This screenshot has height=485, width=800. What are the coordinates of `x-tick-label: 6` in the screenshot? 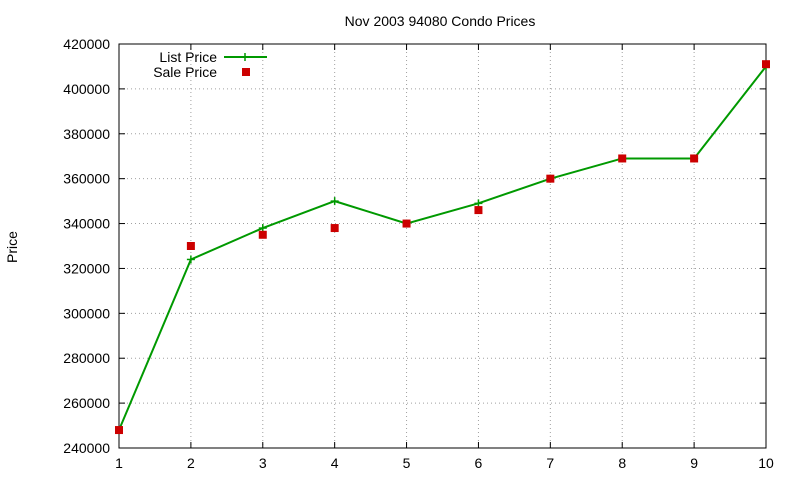 It's located at (479, 463).